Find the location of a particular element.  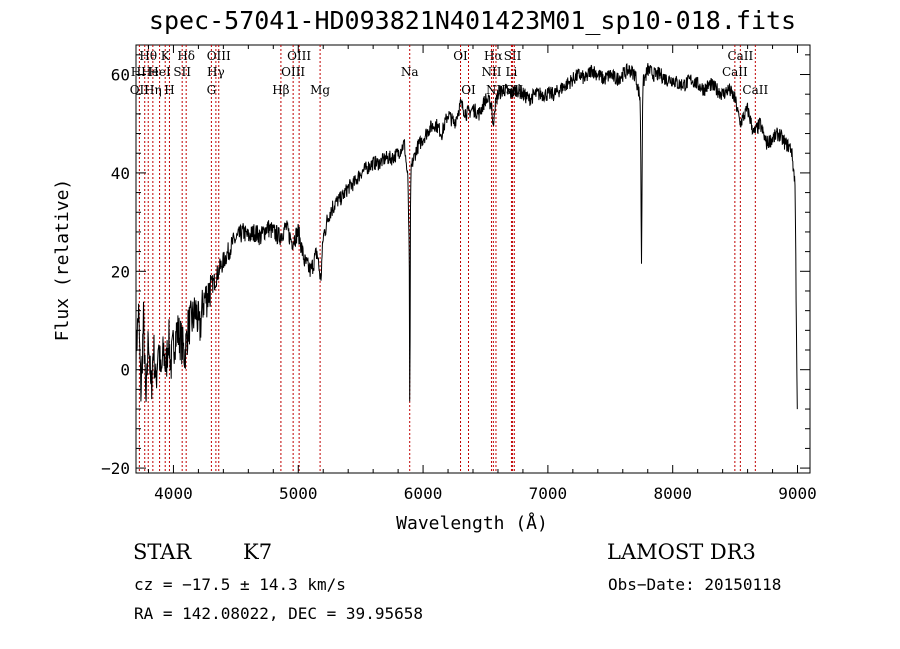

line-marker-label: NII is located at coordinates (491, 72).